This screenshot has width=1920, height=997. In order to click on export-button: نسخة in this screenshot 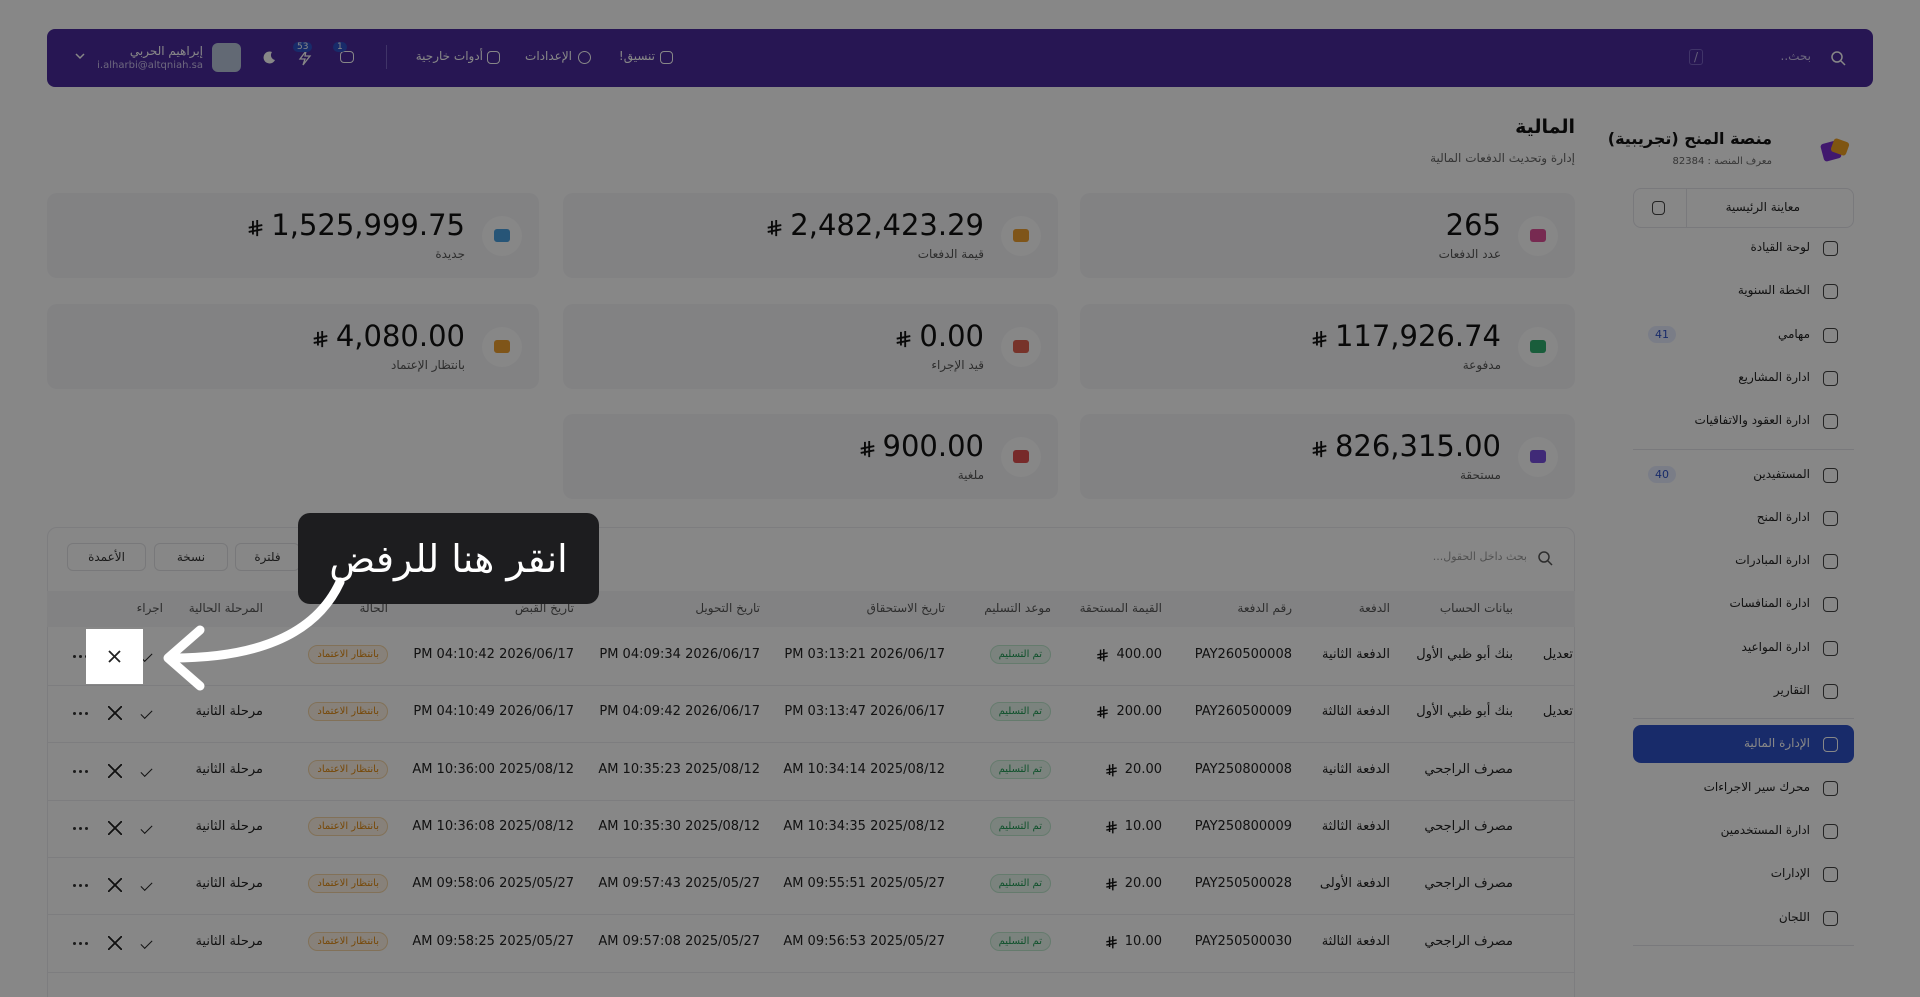, I will do `click(191, 557)`.